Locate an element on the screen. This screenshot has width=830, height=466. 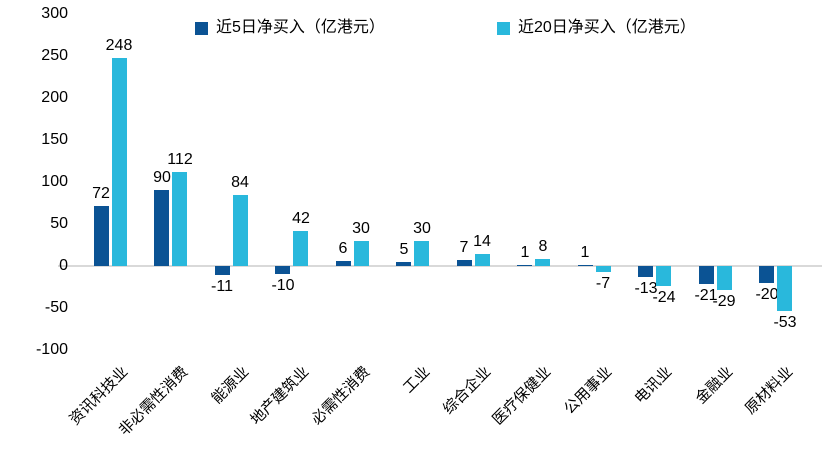
legend-label-series-2: 近20日净买入（亿港元） is located at coordinates (607, 27).